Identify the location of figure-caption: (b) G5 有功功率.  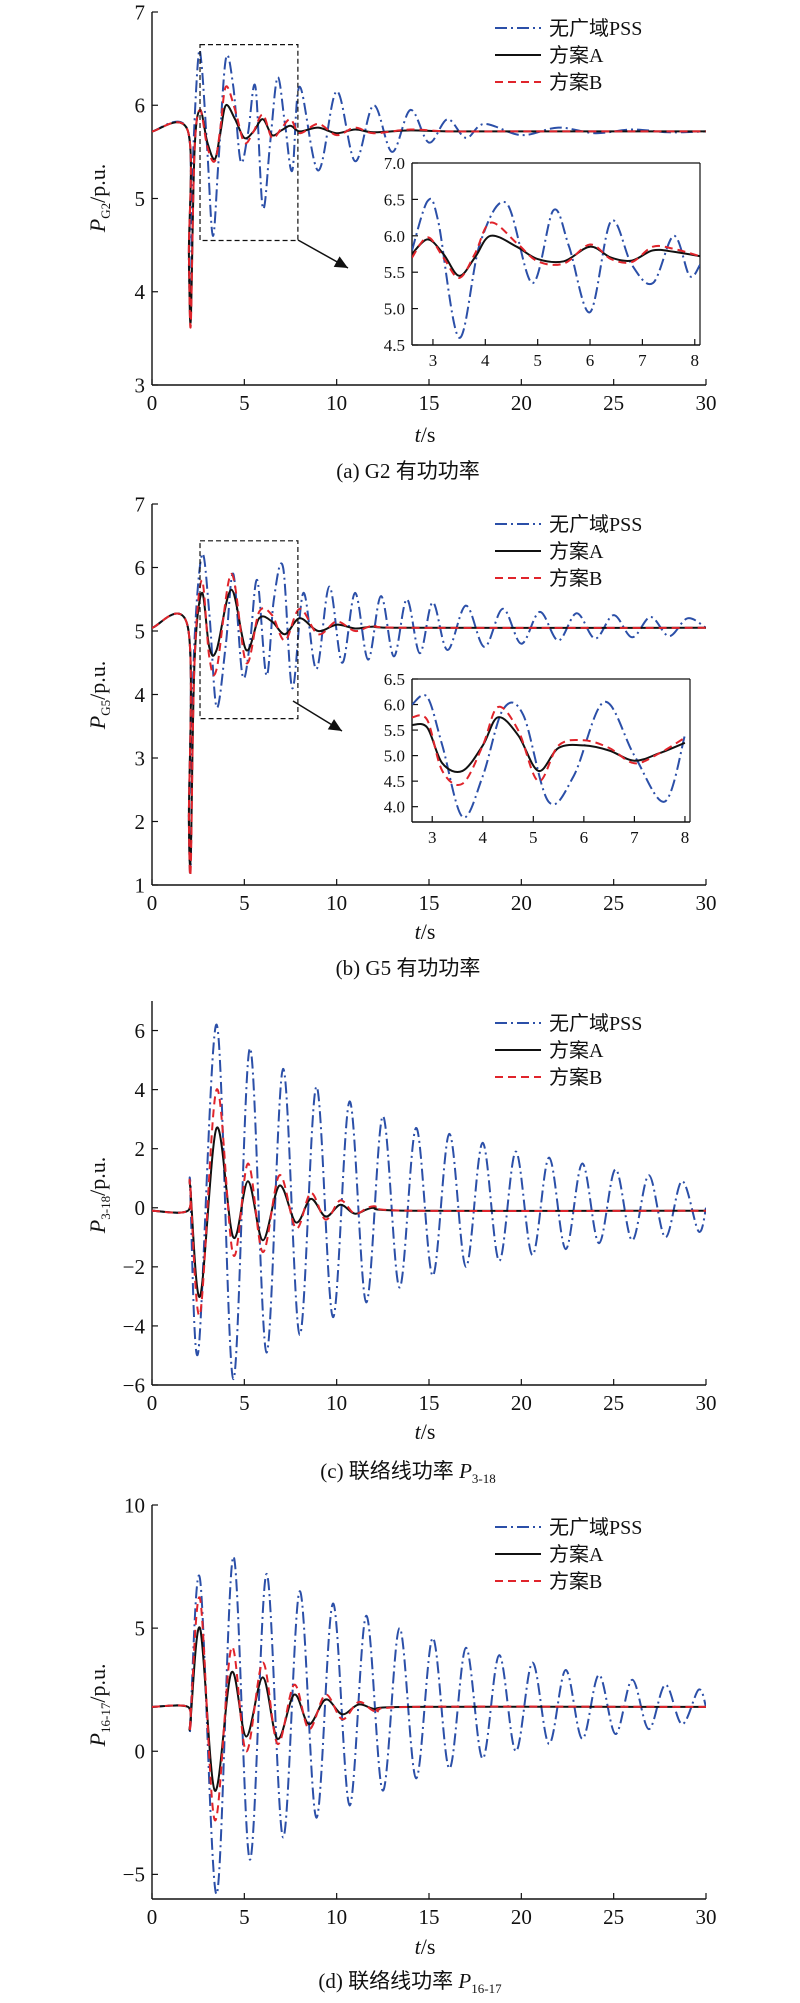
(408, 968).